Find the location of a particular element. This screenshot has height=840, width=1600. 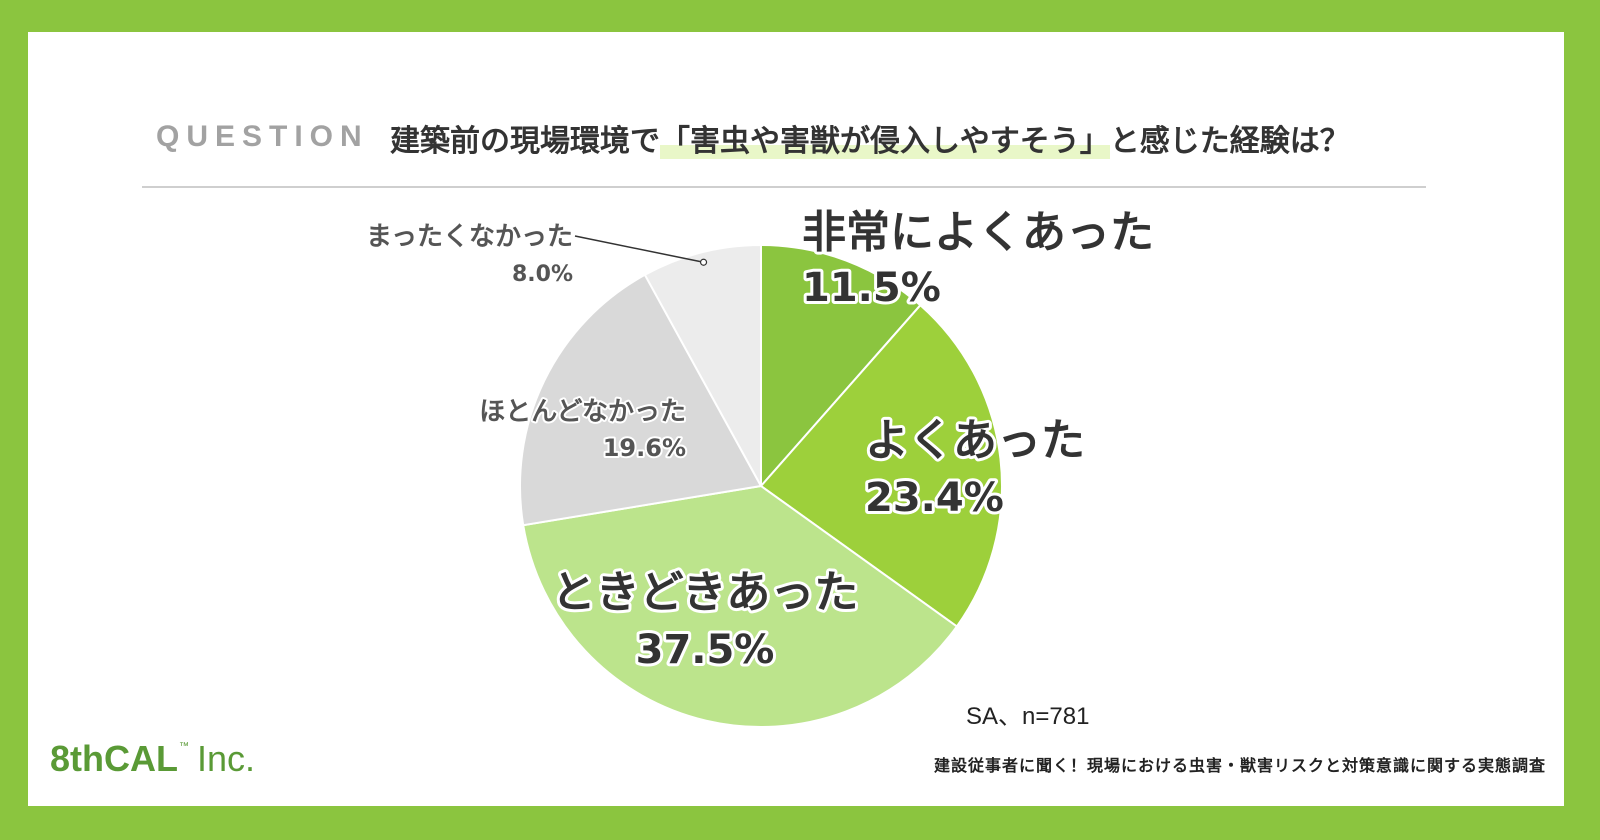

slice-label-2: よくあった is located at coordinates (975, 440).